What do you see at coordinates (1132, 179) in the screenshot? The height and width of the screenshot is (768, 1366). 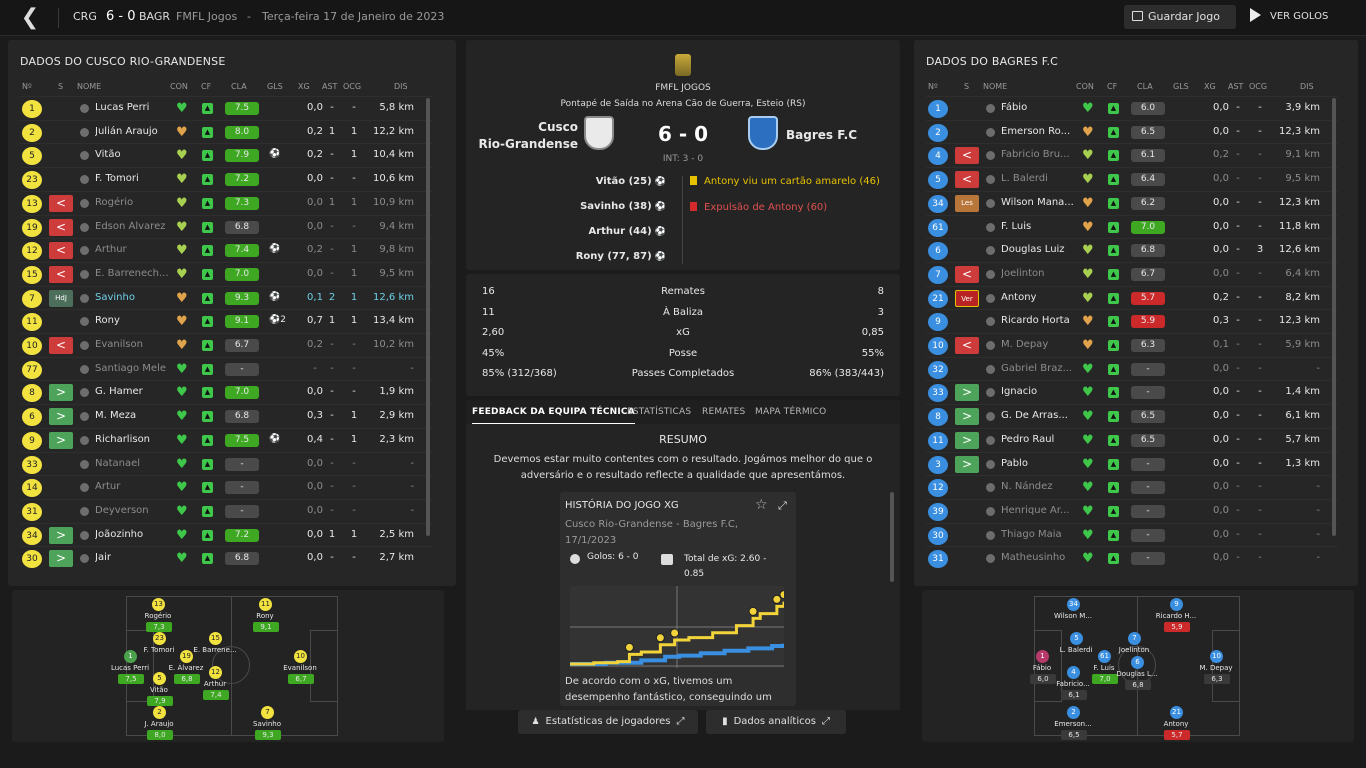 I see `player-row: 5 < L. Balerdi ♥ ▲ 6.4 0,0- -9,5 km` at bounding box center [1132, 179].